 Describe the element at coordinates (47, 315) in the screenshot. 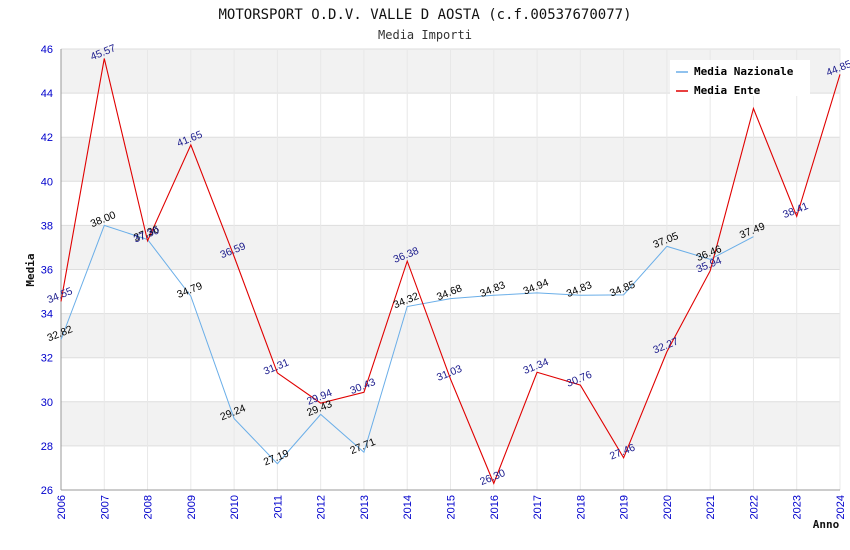

I see `y-tick-label: 34` at that location.